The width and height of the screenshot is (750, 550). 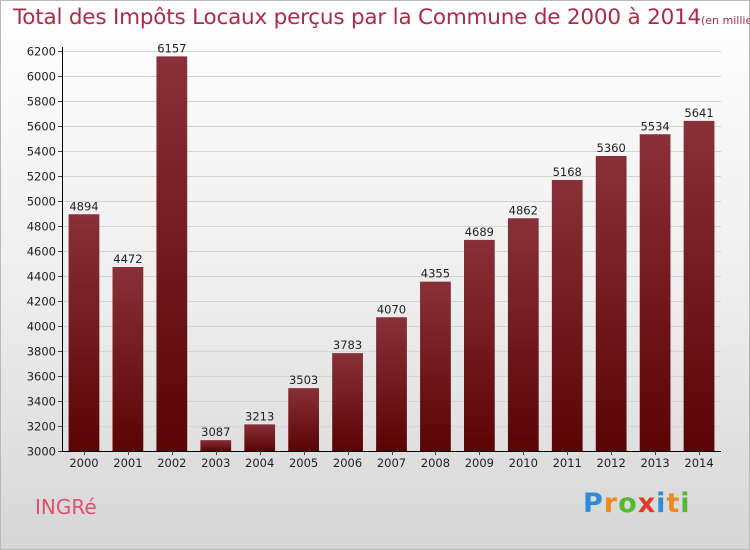 I want to click on x-tick-label: 2012, so click(x=611, y=463).